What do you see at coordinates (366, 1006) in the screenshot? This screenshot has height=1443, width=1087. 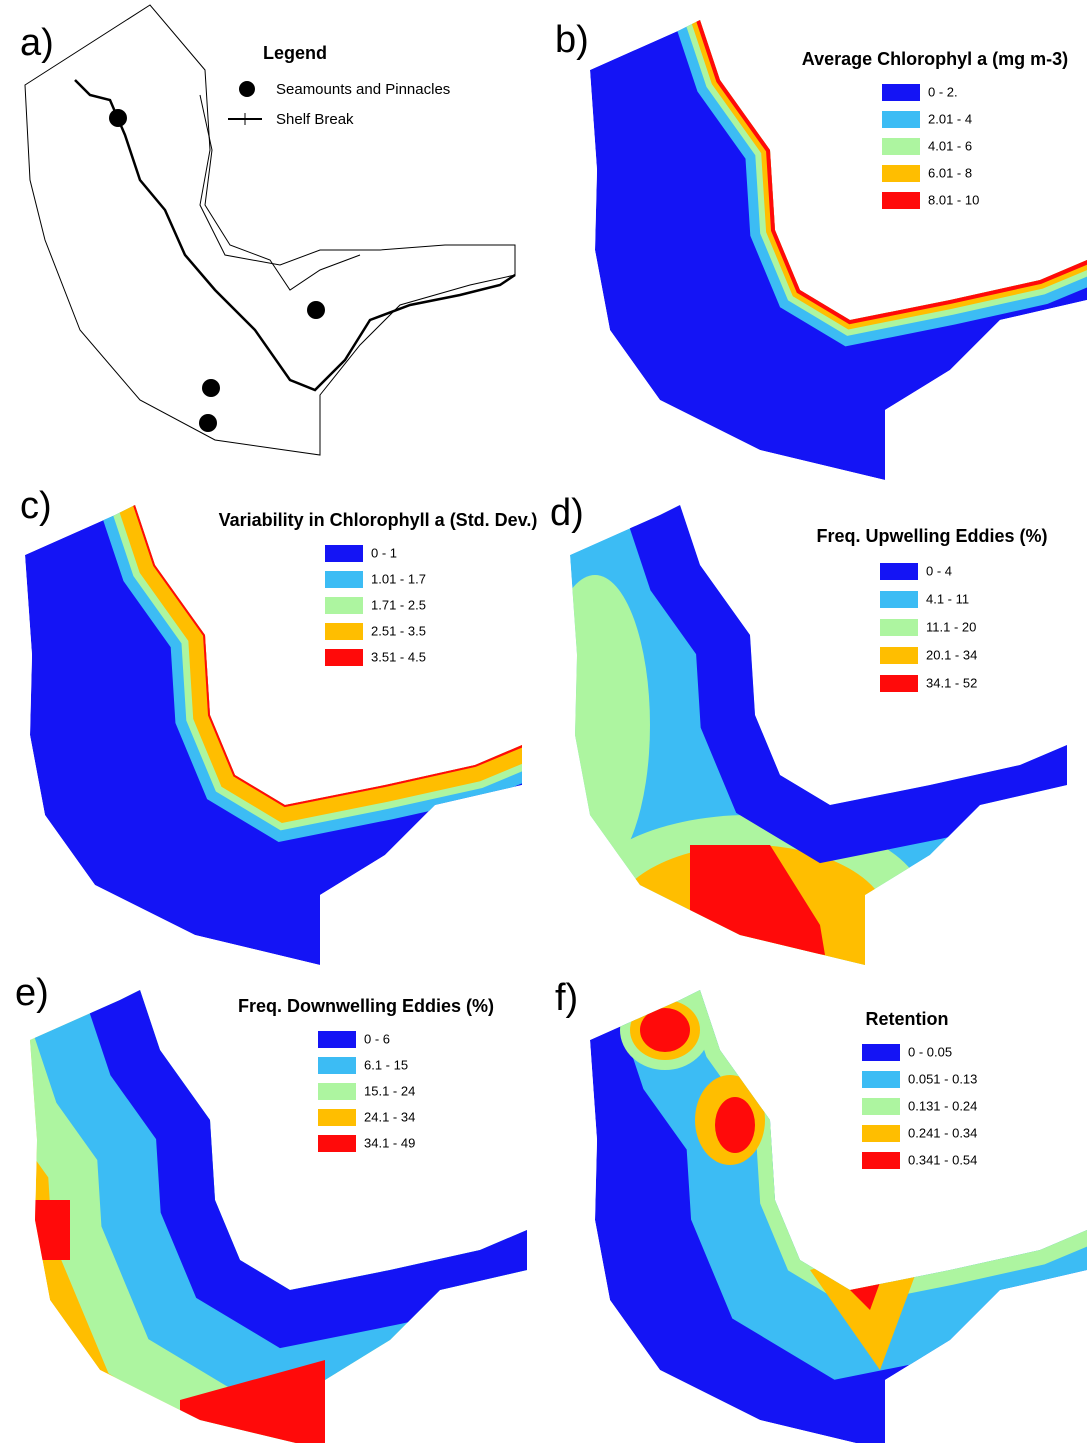 I see `legend-title: Freq. Downwelling Eddies (%)` at bounding box center [366, 1006].